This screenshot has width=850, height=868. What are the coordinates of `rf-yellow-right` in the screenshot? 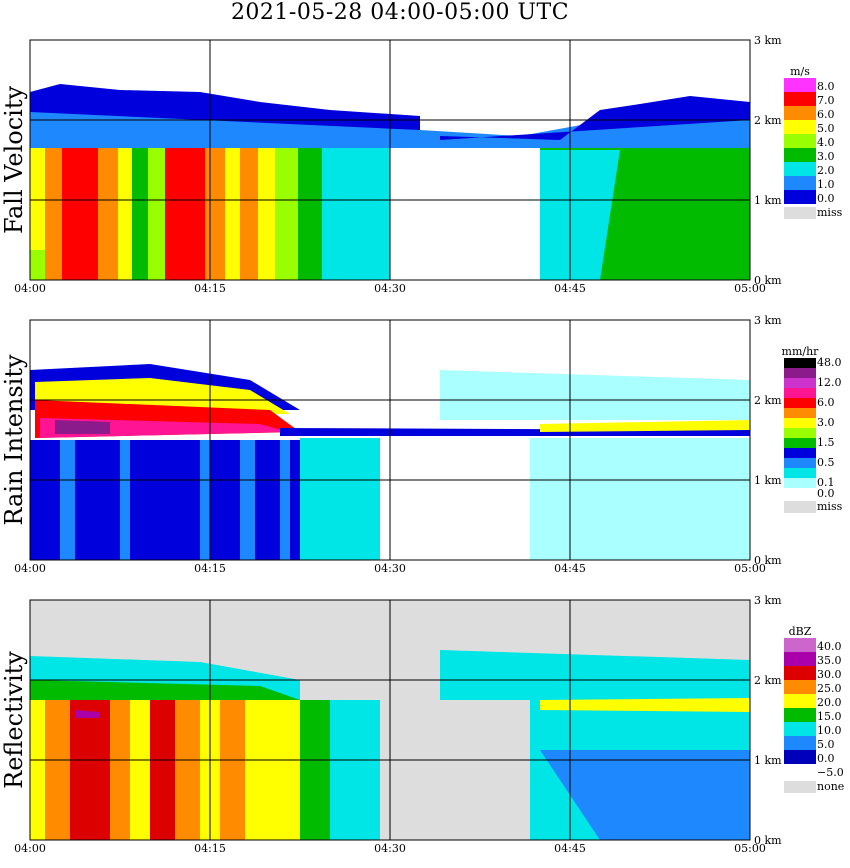 It's located at (645, 705).